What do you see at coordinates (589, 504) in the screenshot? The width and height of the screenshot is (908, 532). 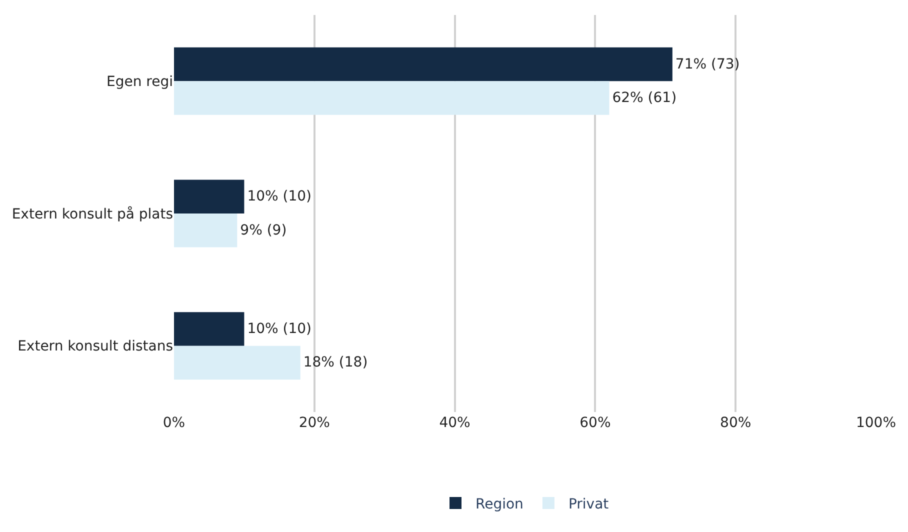 I see `legend-label: Privat` at bounding box center [589, 504].